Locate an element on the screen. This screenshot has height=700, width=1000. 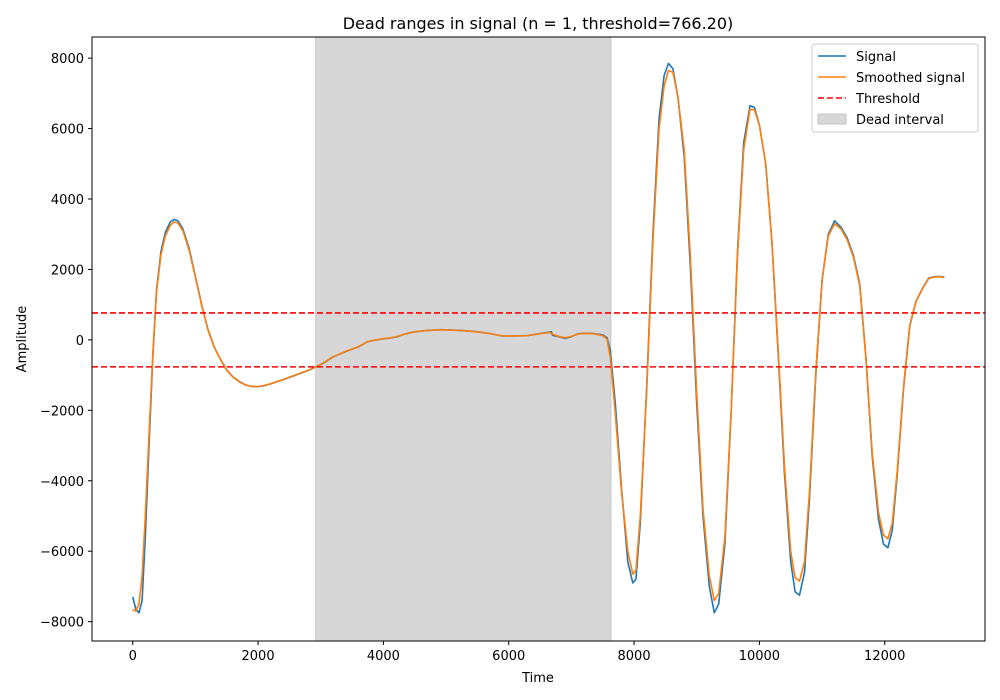
x-tick-label: 12000 is located at coordinates (884, 656).